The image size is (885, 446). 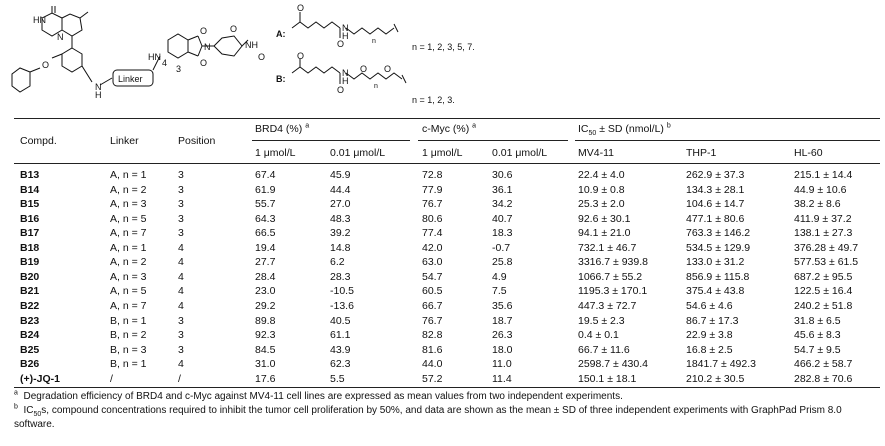 I want to click on cell-compd: B16, so click(x=30, y=218).